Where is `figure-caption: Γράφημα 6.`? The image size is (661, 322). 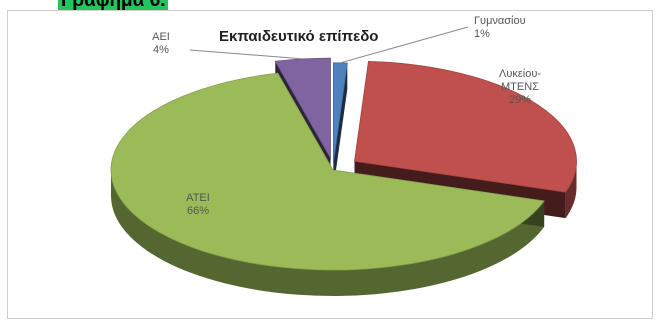
figure-caption: Γράφημα 6. is located at coordinates (113, 5).